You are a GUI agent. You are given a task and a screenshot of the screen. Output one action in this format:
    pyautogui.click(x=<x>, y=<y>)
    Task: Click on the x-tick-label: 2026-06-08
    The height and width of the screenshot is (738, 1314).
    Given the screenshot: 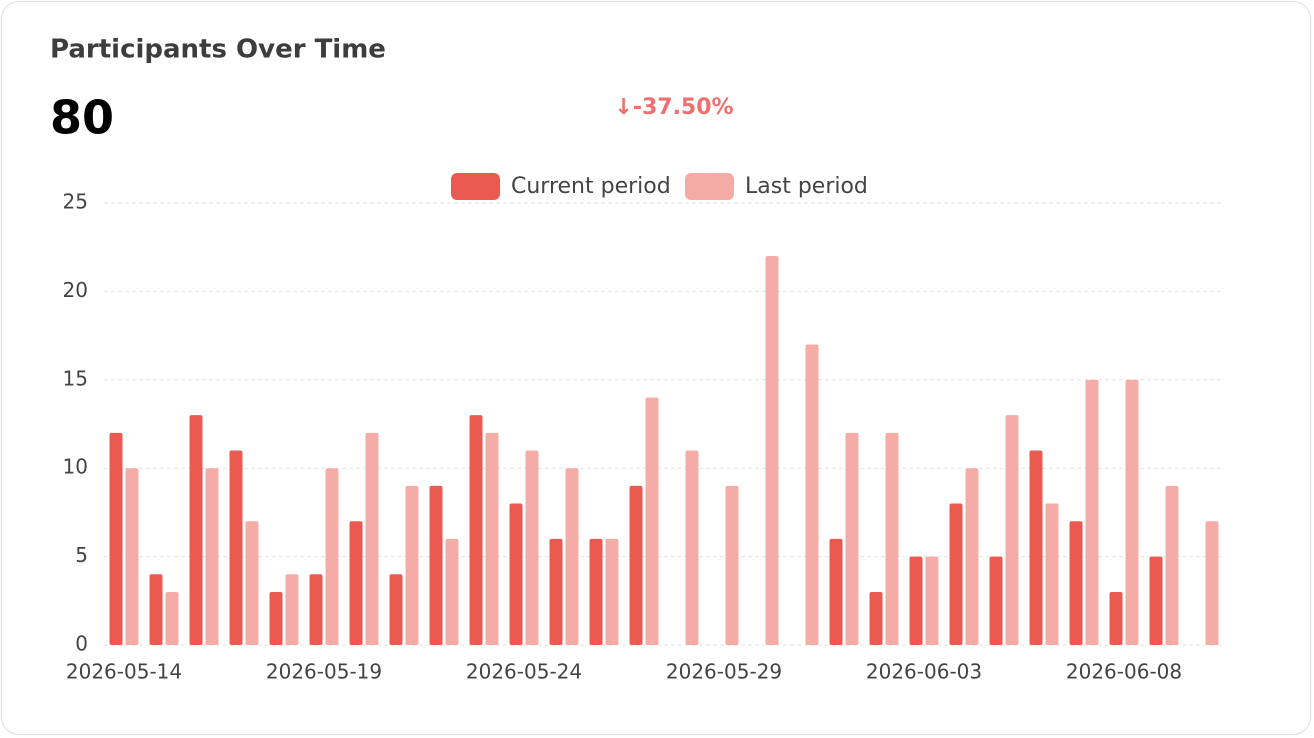 What is the action you would take?
    pyautogui.click(x=1124, y=672)
    